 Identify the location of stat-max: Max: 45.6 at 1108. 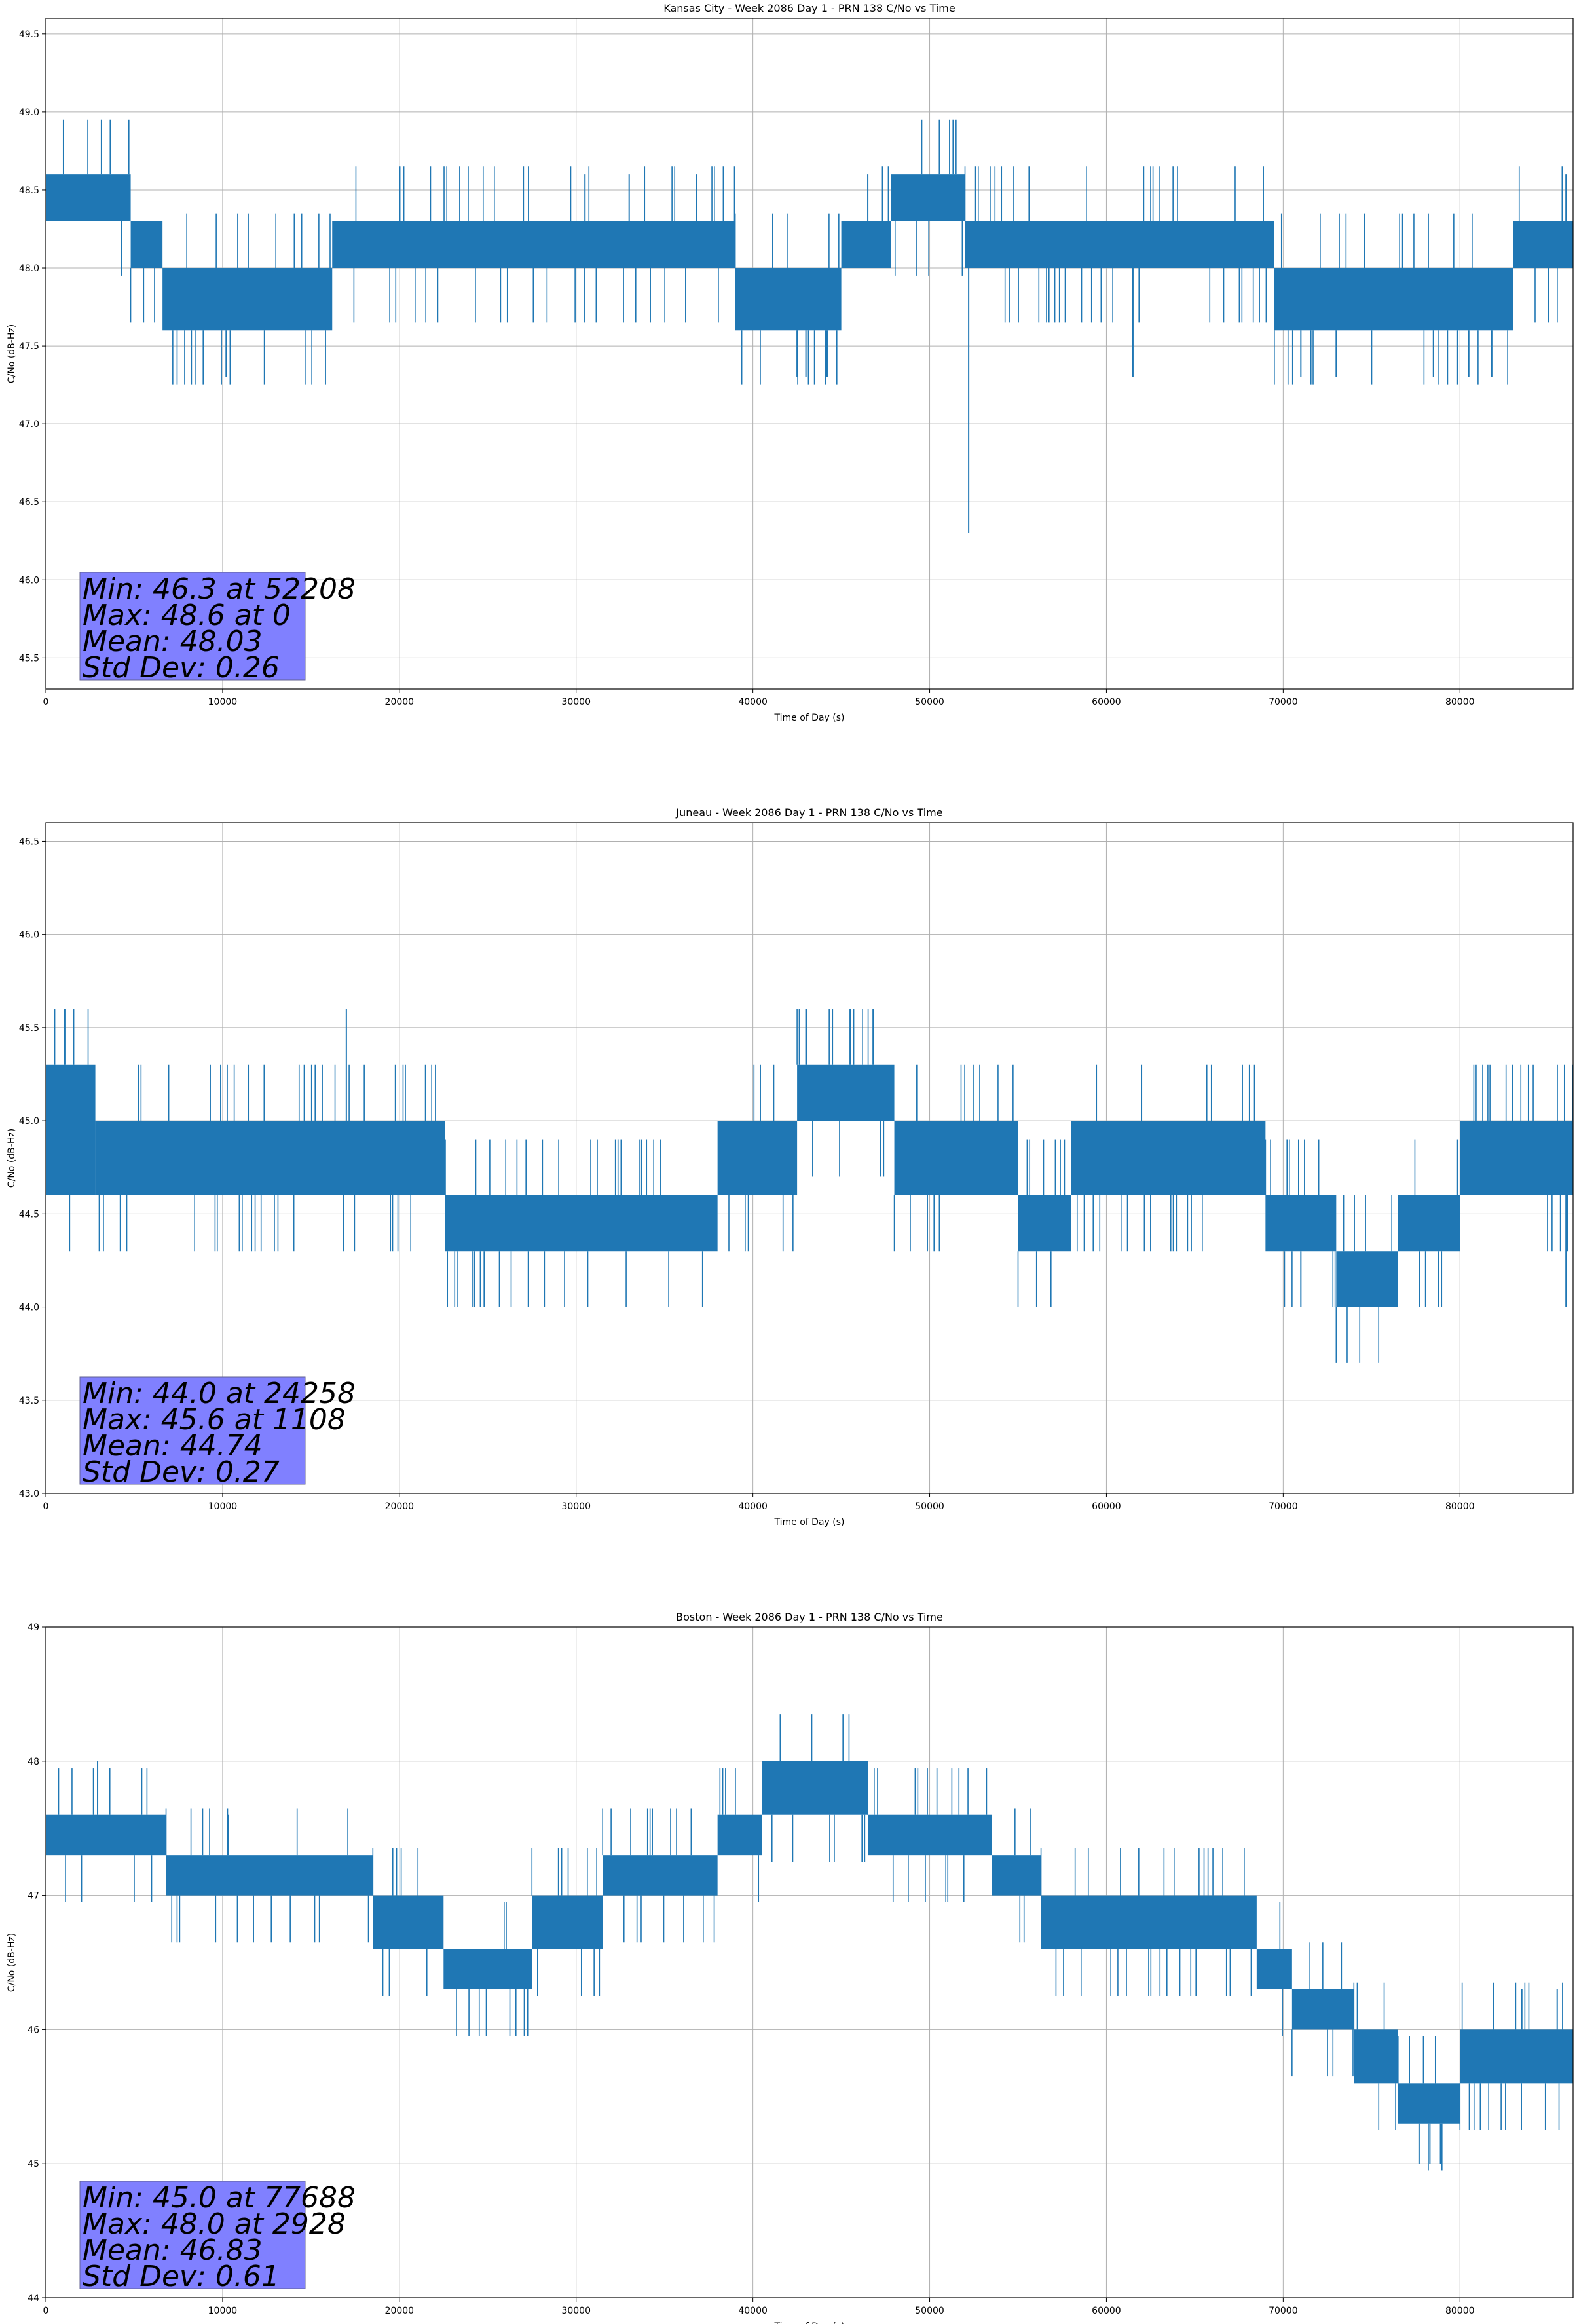
(214, 1419).